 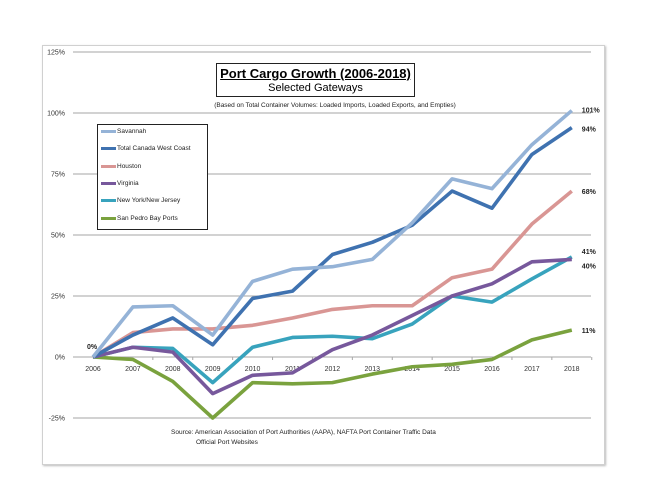 What do you see at coordinates (92, 347) in the screenshot?
I see `start-data-label: 0%` at bounding box center [92, 347].